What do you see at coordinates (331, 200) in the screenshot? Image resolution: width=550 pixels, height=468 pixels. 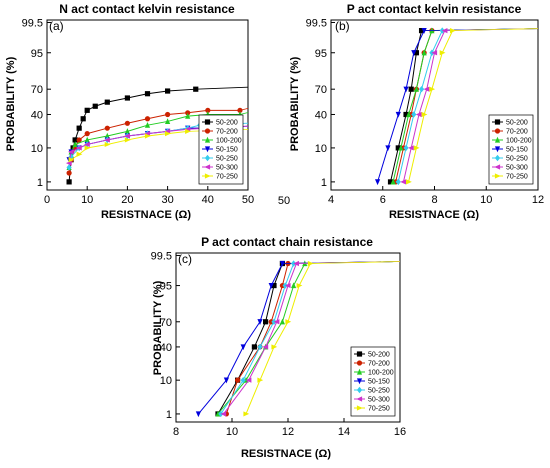 I see `x-tick-label: 4` at bounding box center [331, 200].